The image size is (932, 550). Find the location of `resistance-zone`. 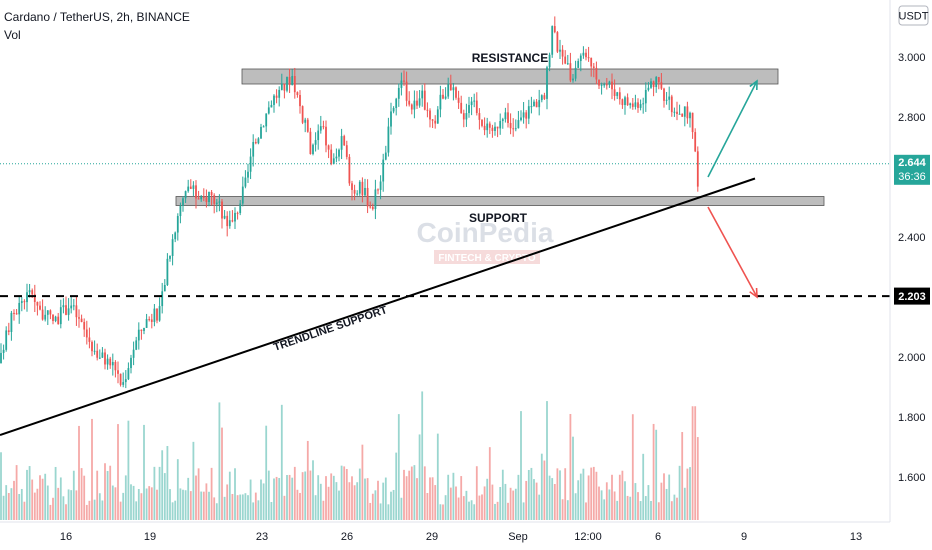

resistance-zone is located at coordinates (510, 76).